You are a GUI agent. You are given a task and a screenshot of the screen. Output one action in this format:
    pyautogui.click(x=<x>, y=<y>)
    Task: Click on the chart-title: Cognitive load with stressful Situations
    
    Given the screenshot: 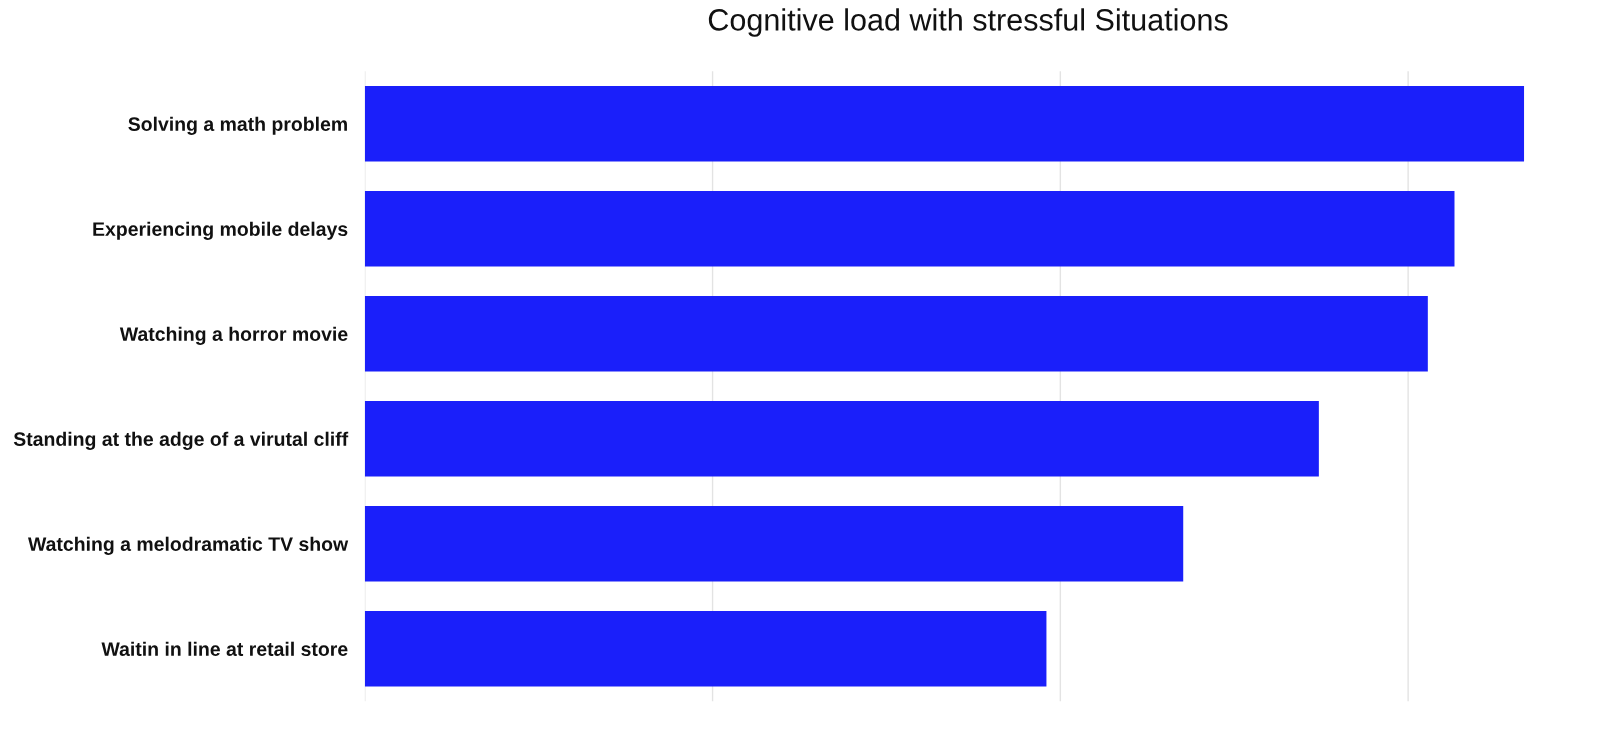 What is the action you would take?
    pyautogui.click(x=968, y=22)
    